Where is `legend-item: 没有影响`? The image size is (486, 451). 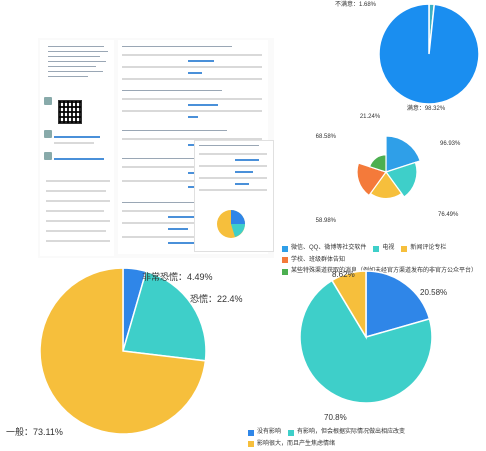 legend-item: 没有影响 is located at coordinates (264, 432).